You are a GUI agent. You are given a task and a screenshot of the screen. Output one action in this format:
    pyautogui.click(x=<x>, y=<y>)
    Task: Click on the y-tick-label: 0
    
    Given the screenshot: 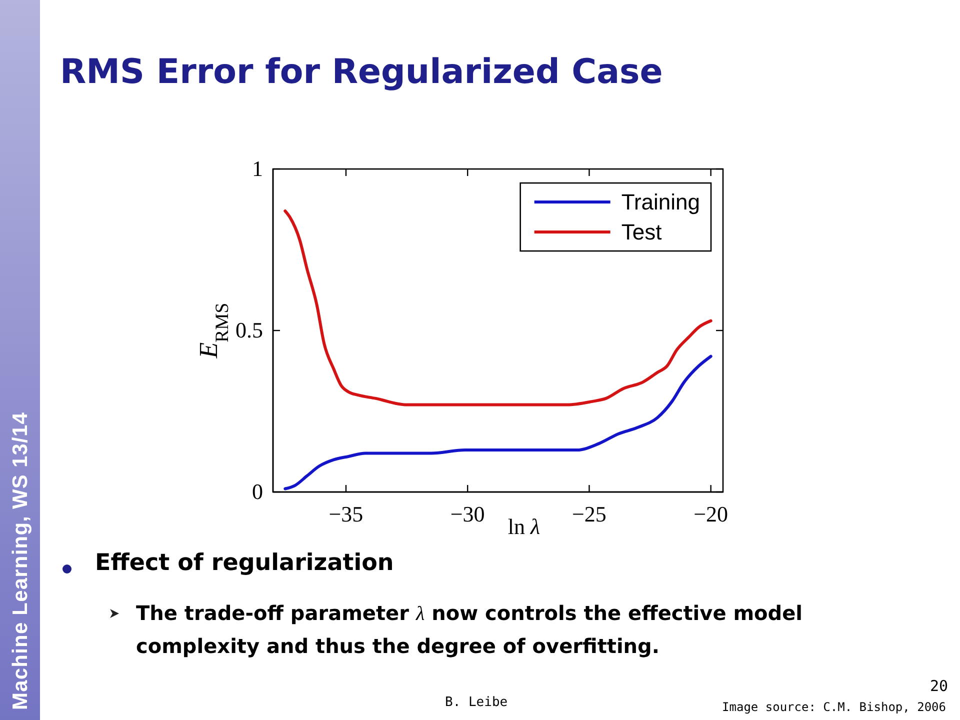 What is the action you would take?
    pyautogui.click(x=257, y=491)
    